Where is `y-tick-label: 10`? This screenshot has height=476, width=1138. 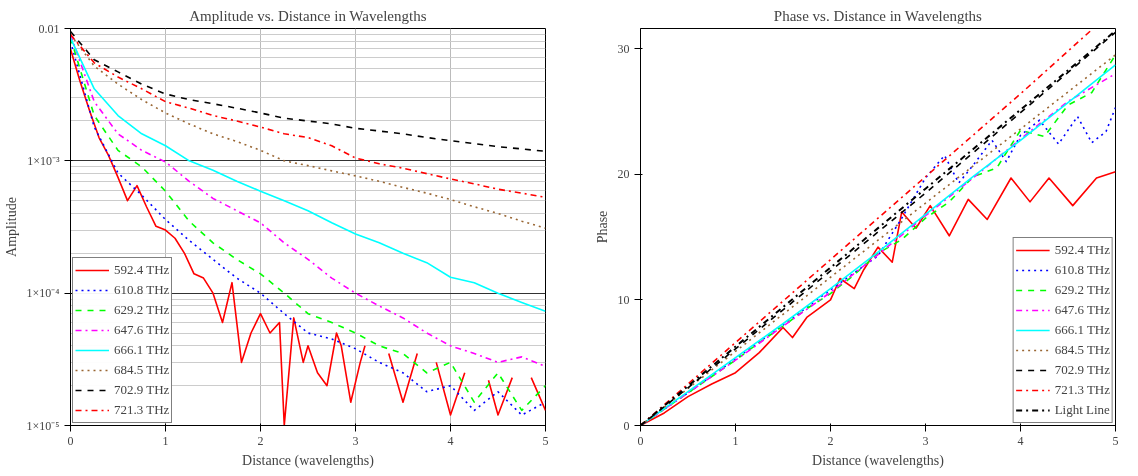 y-tick-label: 10 is located at coordinates (623, 299).